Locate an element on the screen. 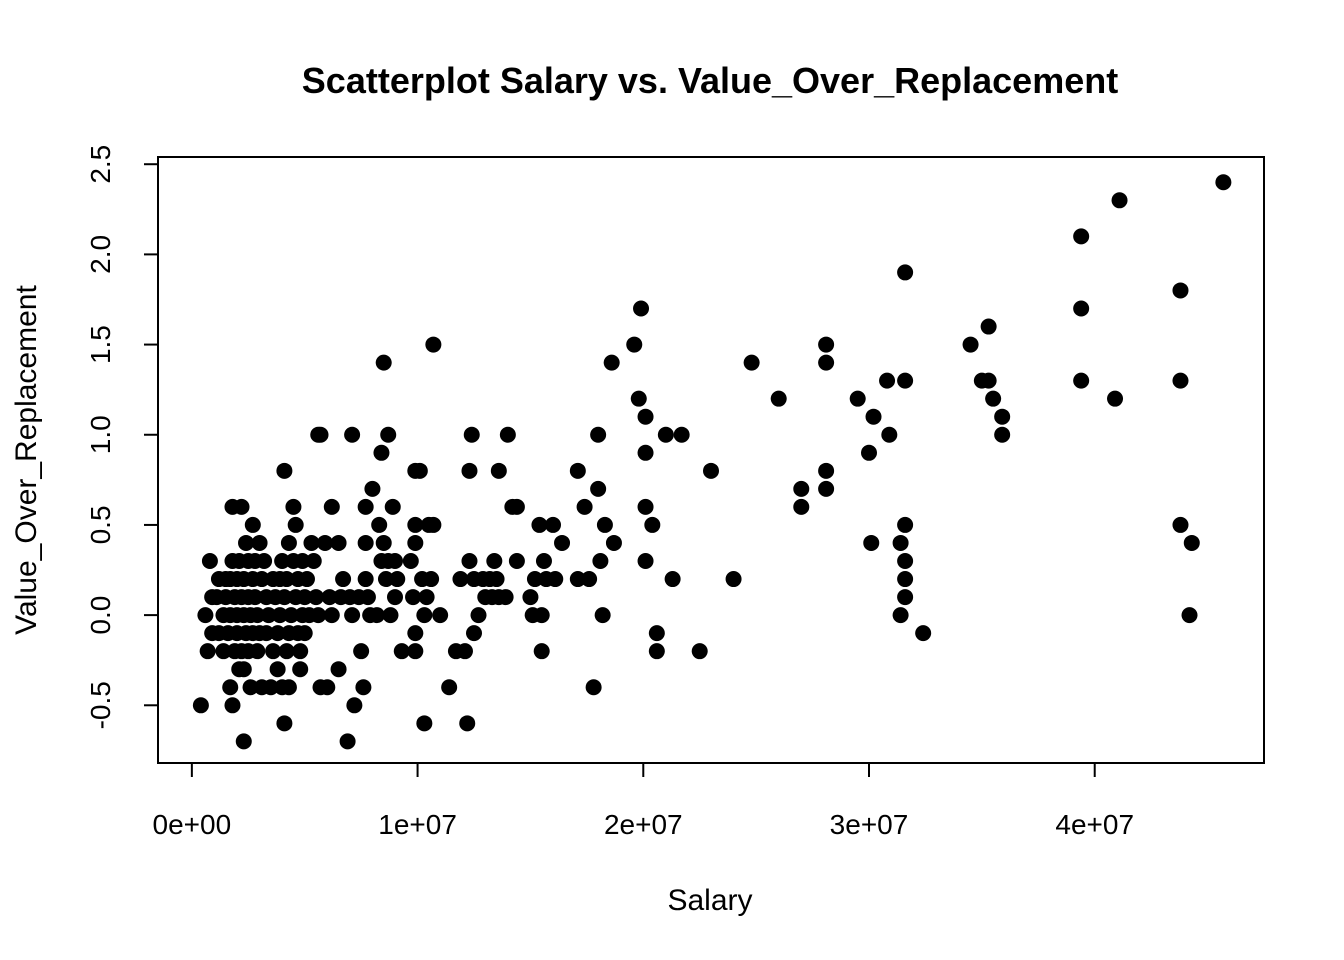 The height and width of the screenshot is (960, 1344). x-tick-label: 0e+00 is located at coordinates (192, 824).